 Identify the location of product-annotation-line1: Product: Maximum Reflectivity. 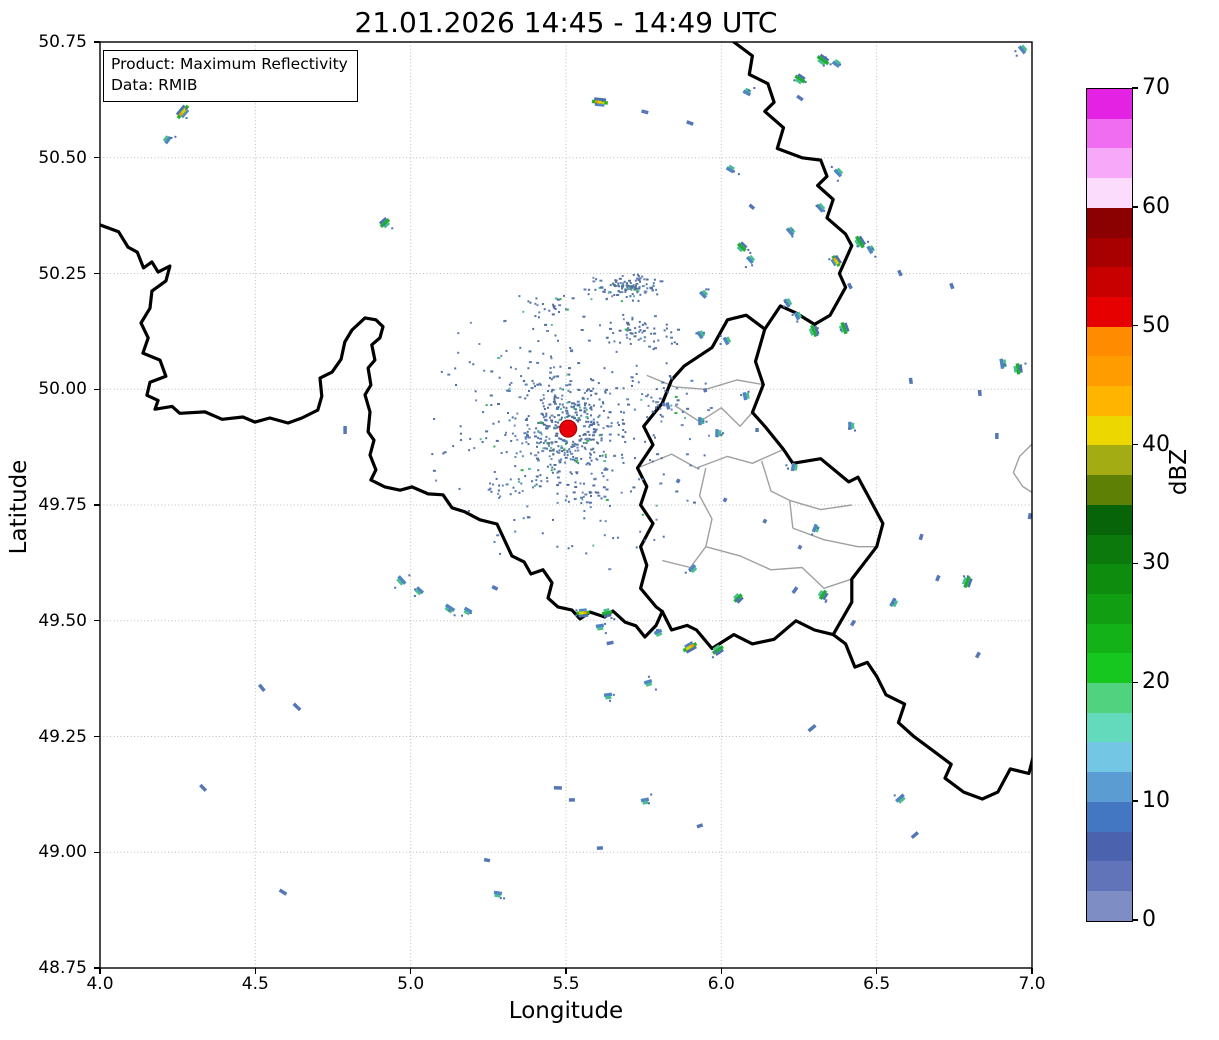
(229, 64).